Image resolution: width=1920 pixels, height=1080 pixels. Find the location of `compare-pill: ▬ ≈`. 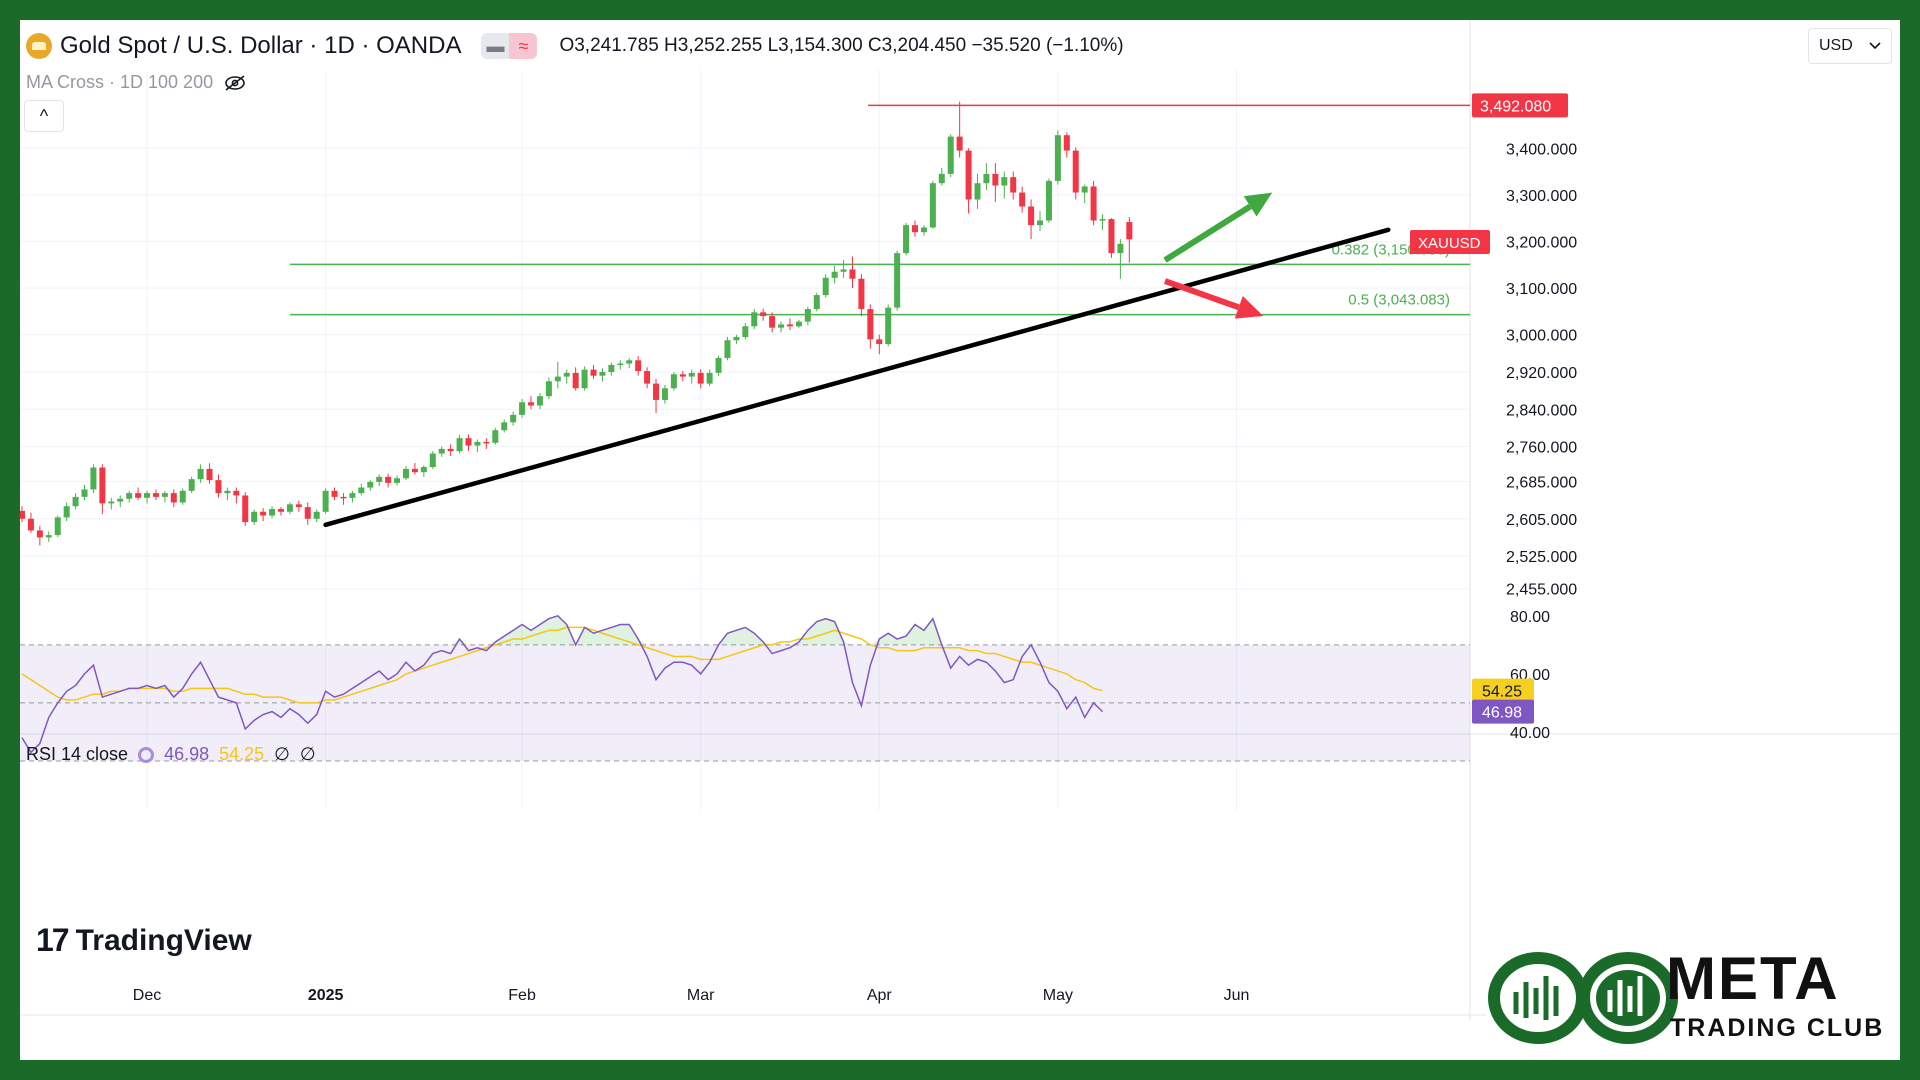

compare-pill: ▬ ≈ is located at coordinates (509, 46).